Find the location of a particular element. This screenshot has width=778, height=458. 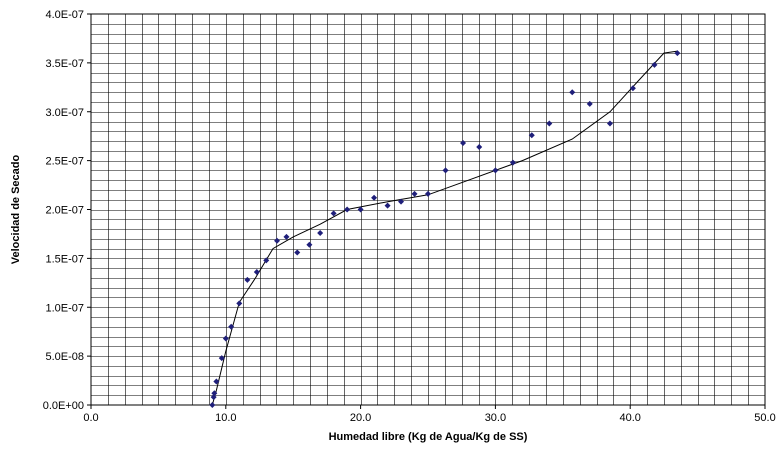

y-tick-label: 4.0E-07 is located at coordinates (64, 15).